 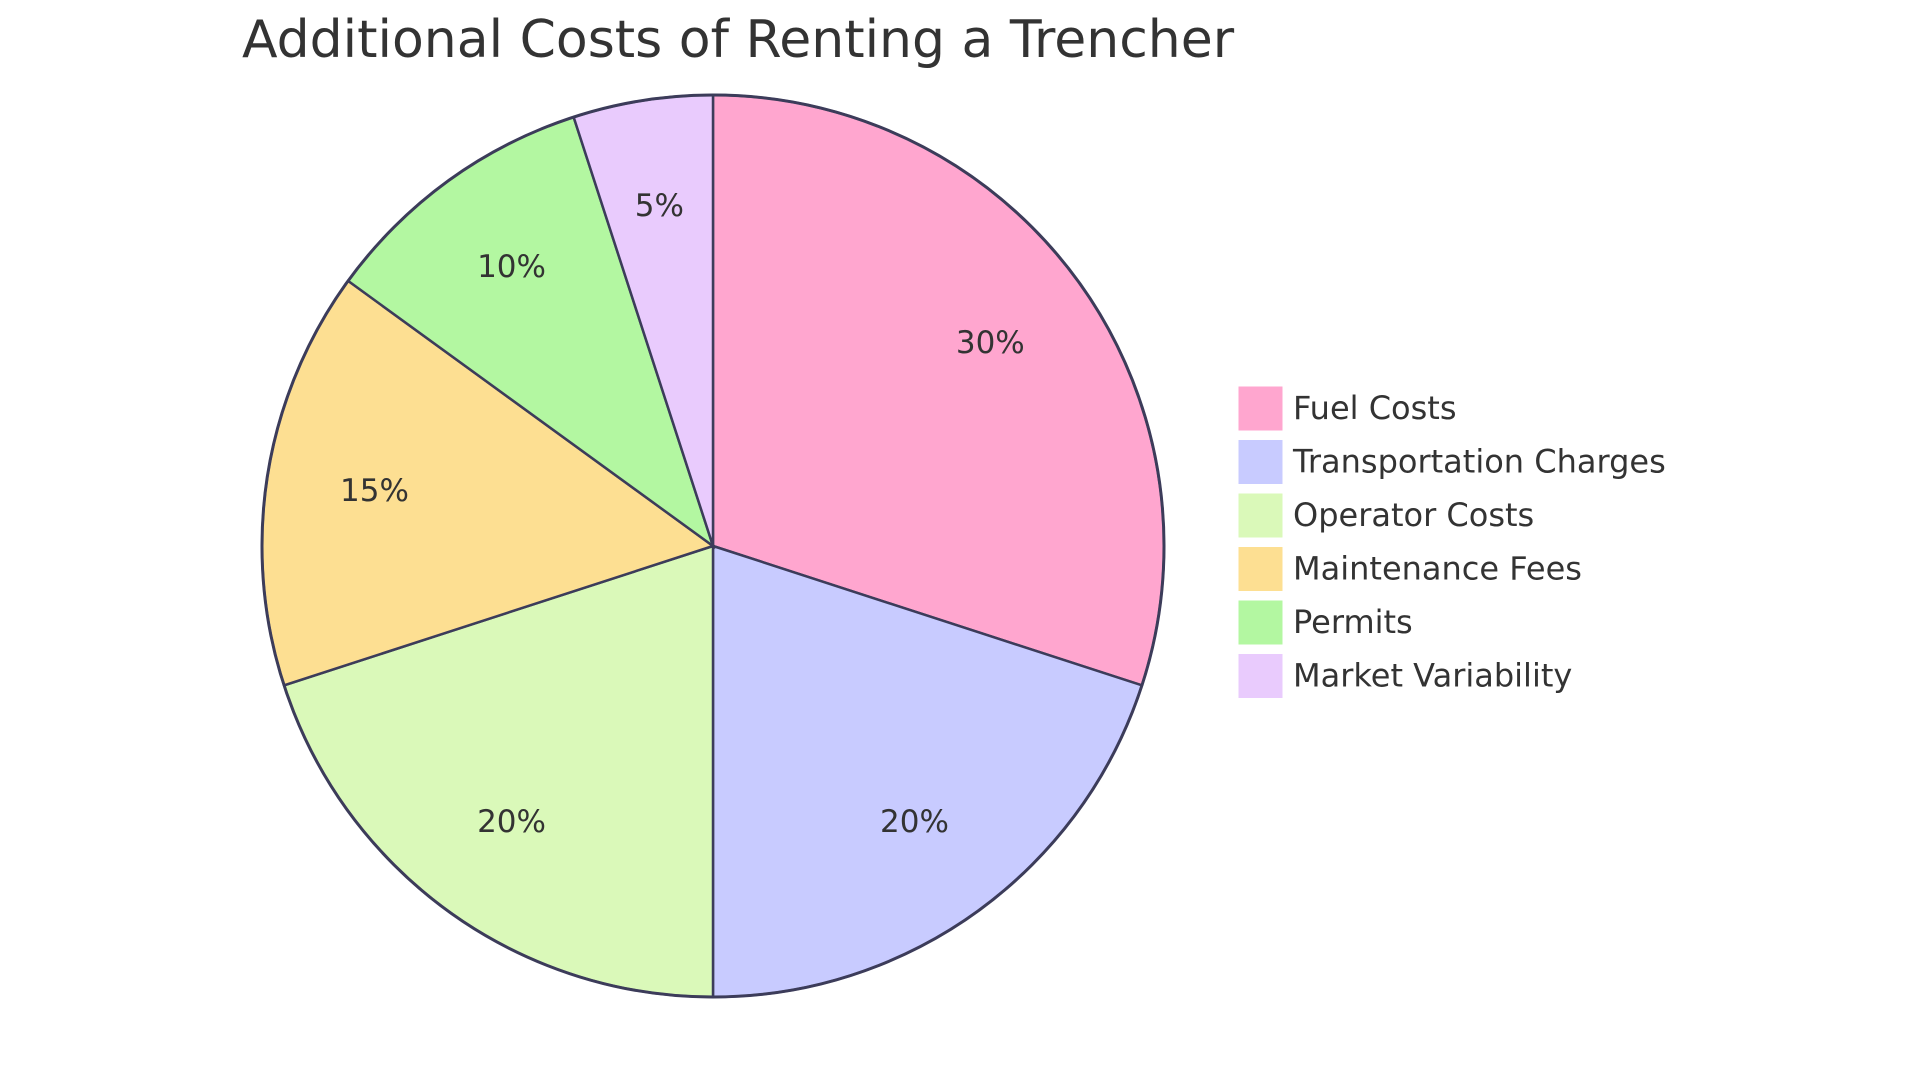 I want to click on legend-label: Permits, so click(x=1353, y=622).